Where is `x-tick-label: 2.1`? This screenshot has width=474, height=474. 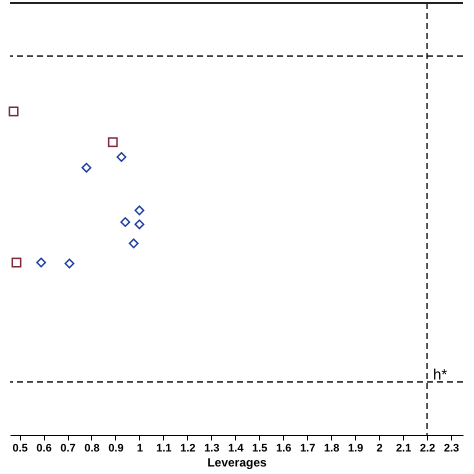 x-tick-label: 2.1 is located at coordinates (404, 448).